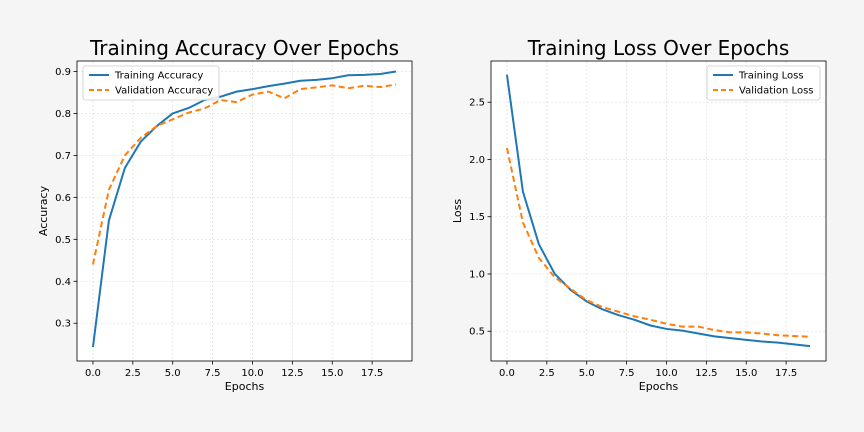 This screenshot has width=864, height=432. What do you see at coordinates (63, 114) in the screenshot?
I see `y-tick-label: 0.8` at bounding box center [63, 114].